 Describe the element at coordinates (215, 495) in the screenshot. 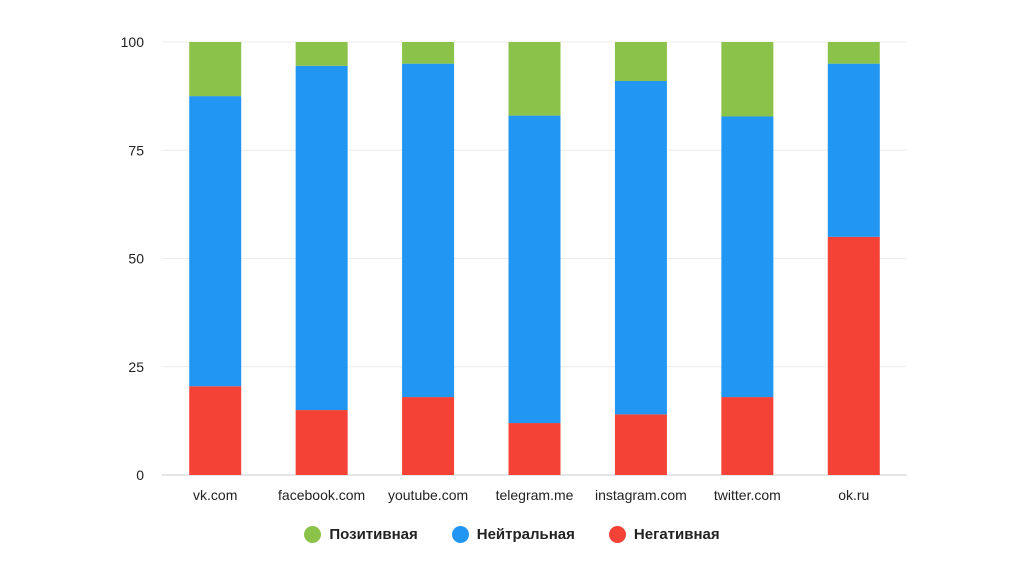

I see `x-tick-label: vk.com` at that location.